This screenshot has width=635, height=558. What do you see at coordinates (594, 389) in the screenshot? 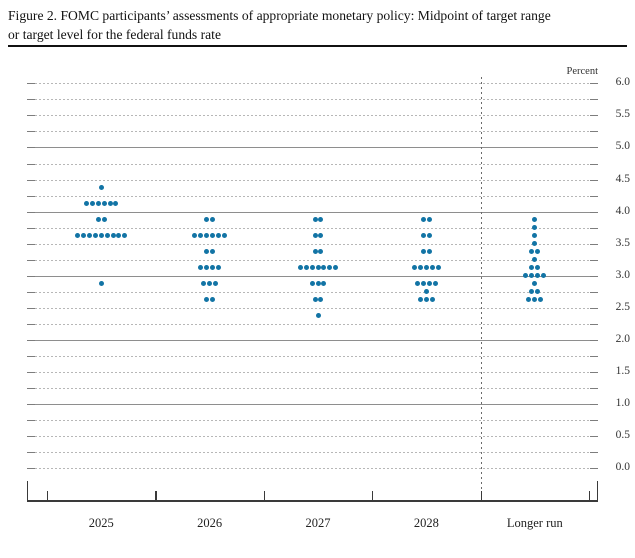
I see `right-tick-1.25` at bounding box center [594, 389].